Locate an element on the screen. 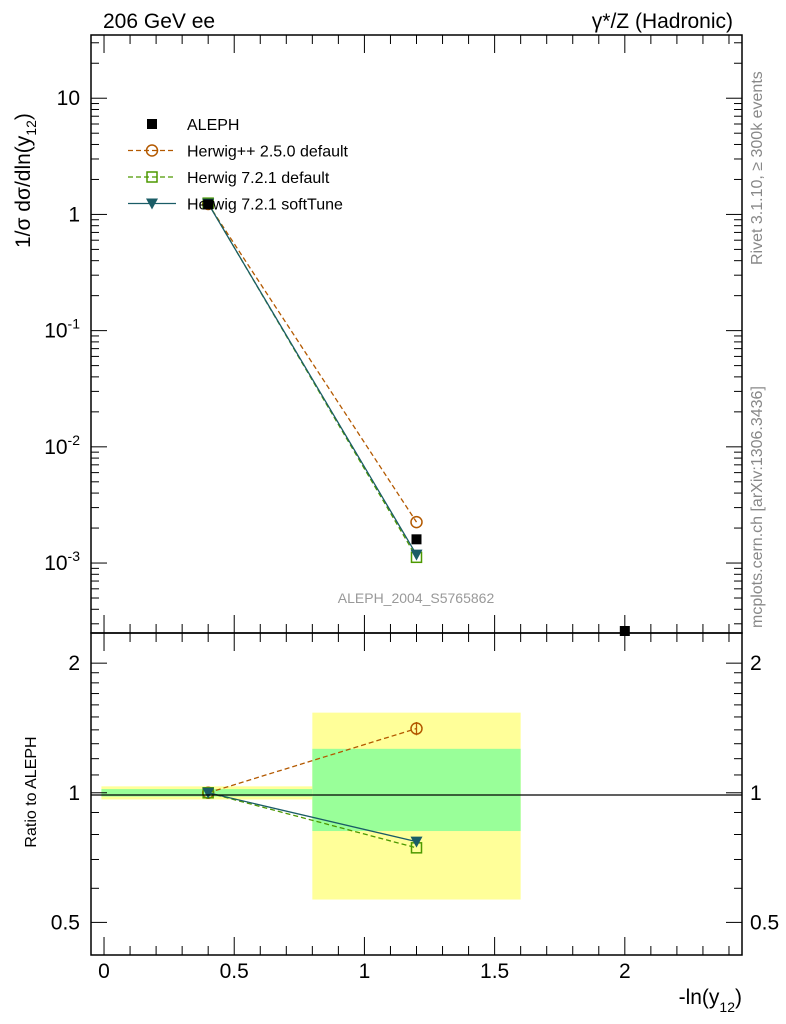  legend-label-herwig-7-2-1-default: Herwig 7.2.1 default is located at coordinates (258, 178).